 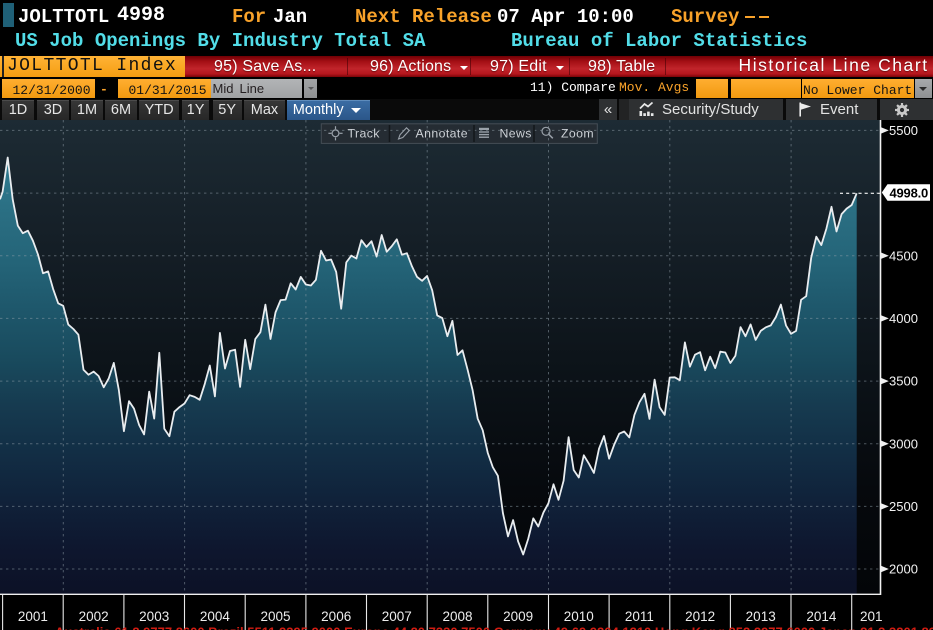 I want to click on svg-text: 2014, so click(x=821, y=616).